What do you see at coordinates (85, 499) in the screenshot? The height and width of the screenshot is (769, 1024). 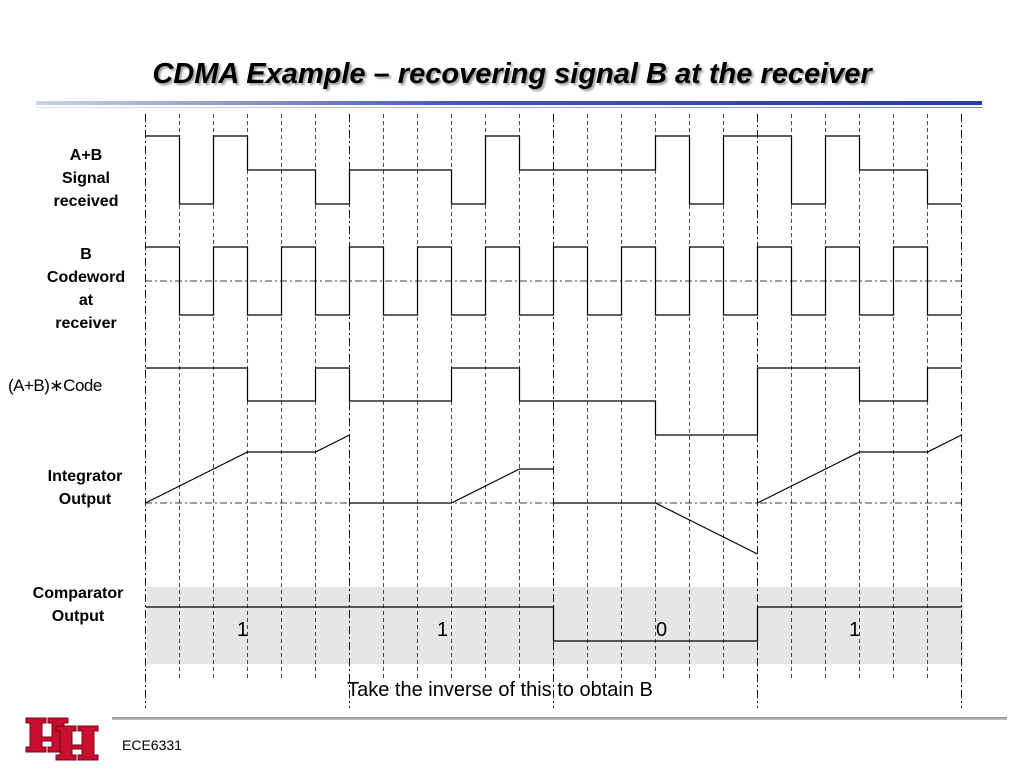 I see `integrator-label-line2: Output` at bounding box center [85, 499].